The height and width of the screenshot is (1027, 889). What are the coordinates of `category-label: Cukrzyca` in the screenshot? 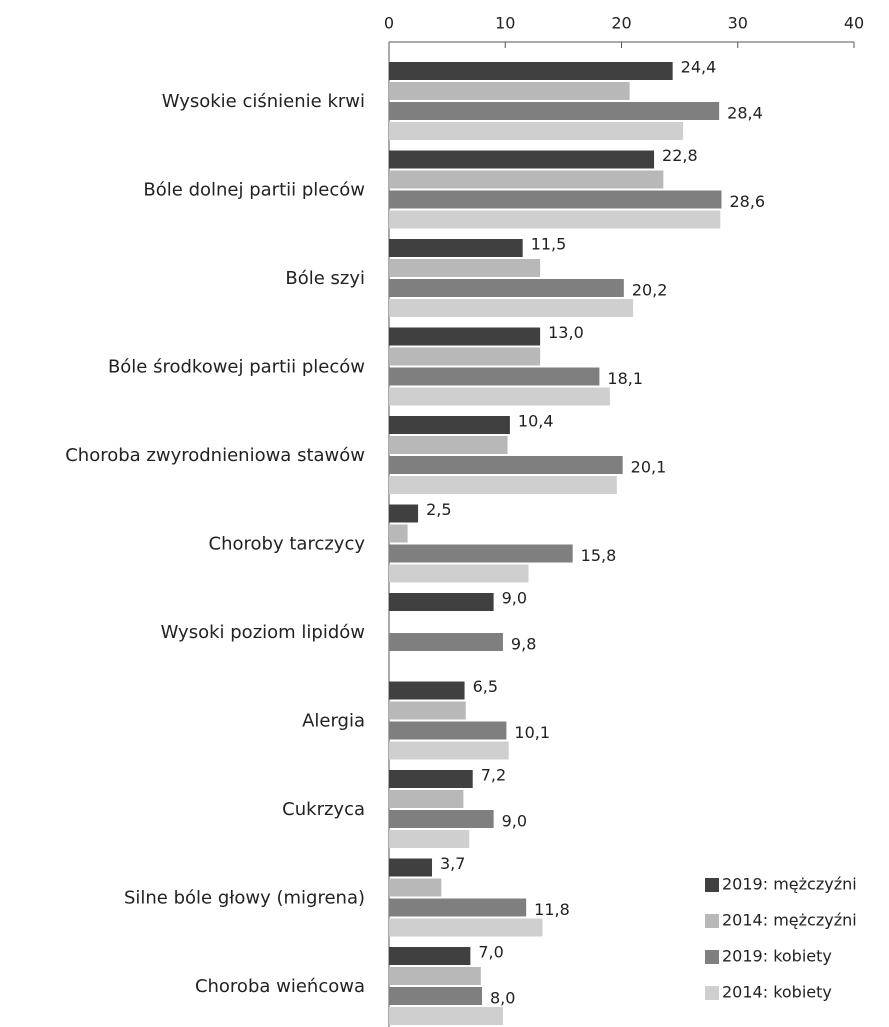 It's located at (323, 809).